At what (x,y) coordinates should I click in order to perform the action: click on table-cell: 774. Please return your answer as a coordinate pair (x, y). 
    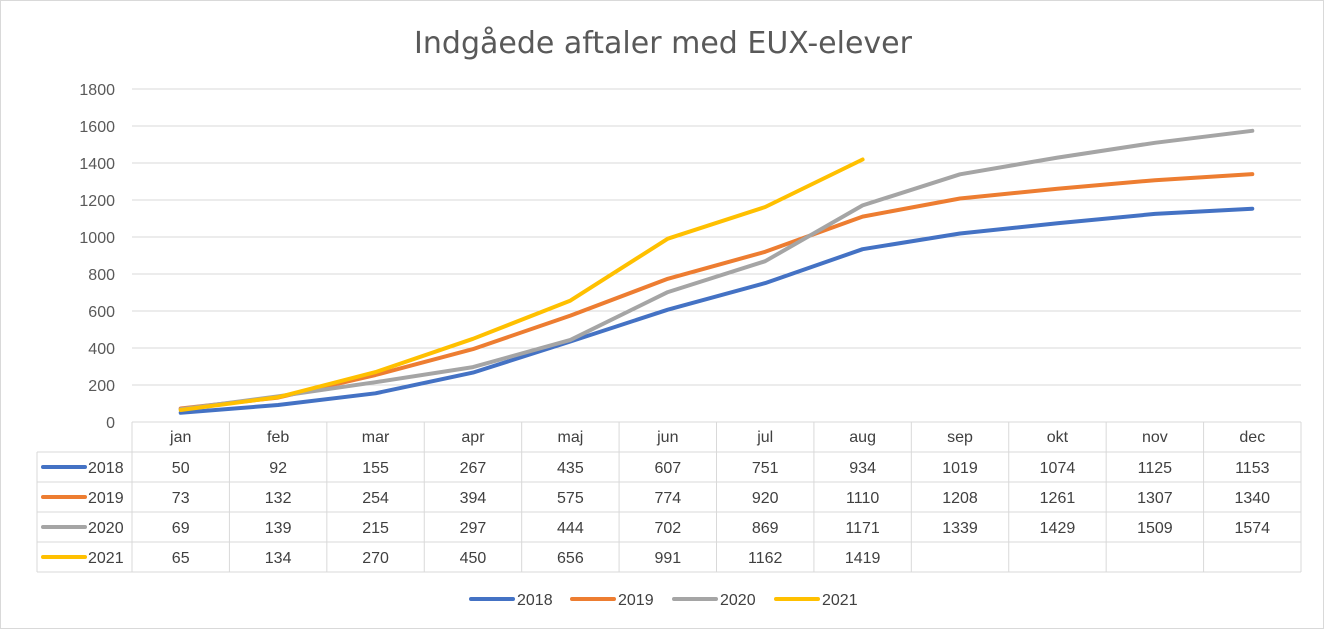
    Looking at the image, I should click on (667, 498).